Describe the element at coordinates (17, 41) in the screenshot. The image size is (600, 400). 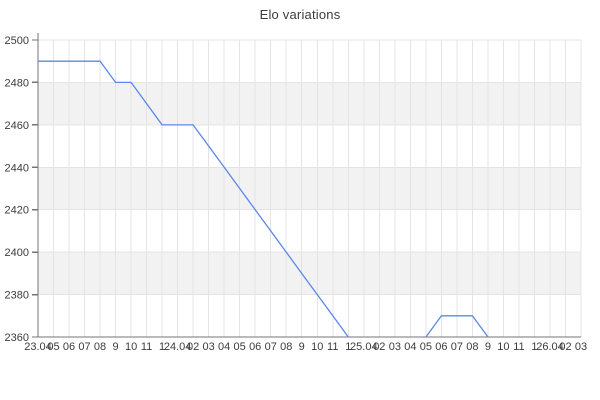
I see `y-axis-label: 2500` at that location.